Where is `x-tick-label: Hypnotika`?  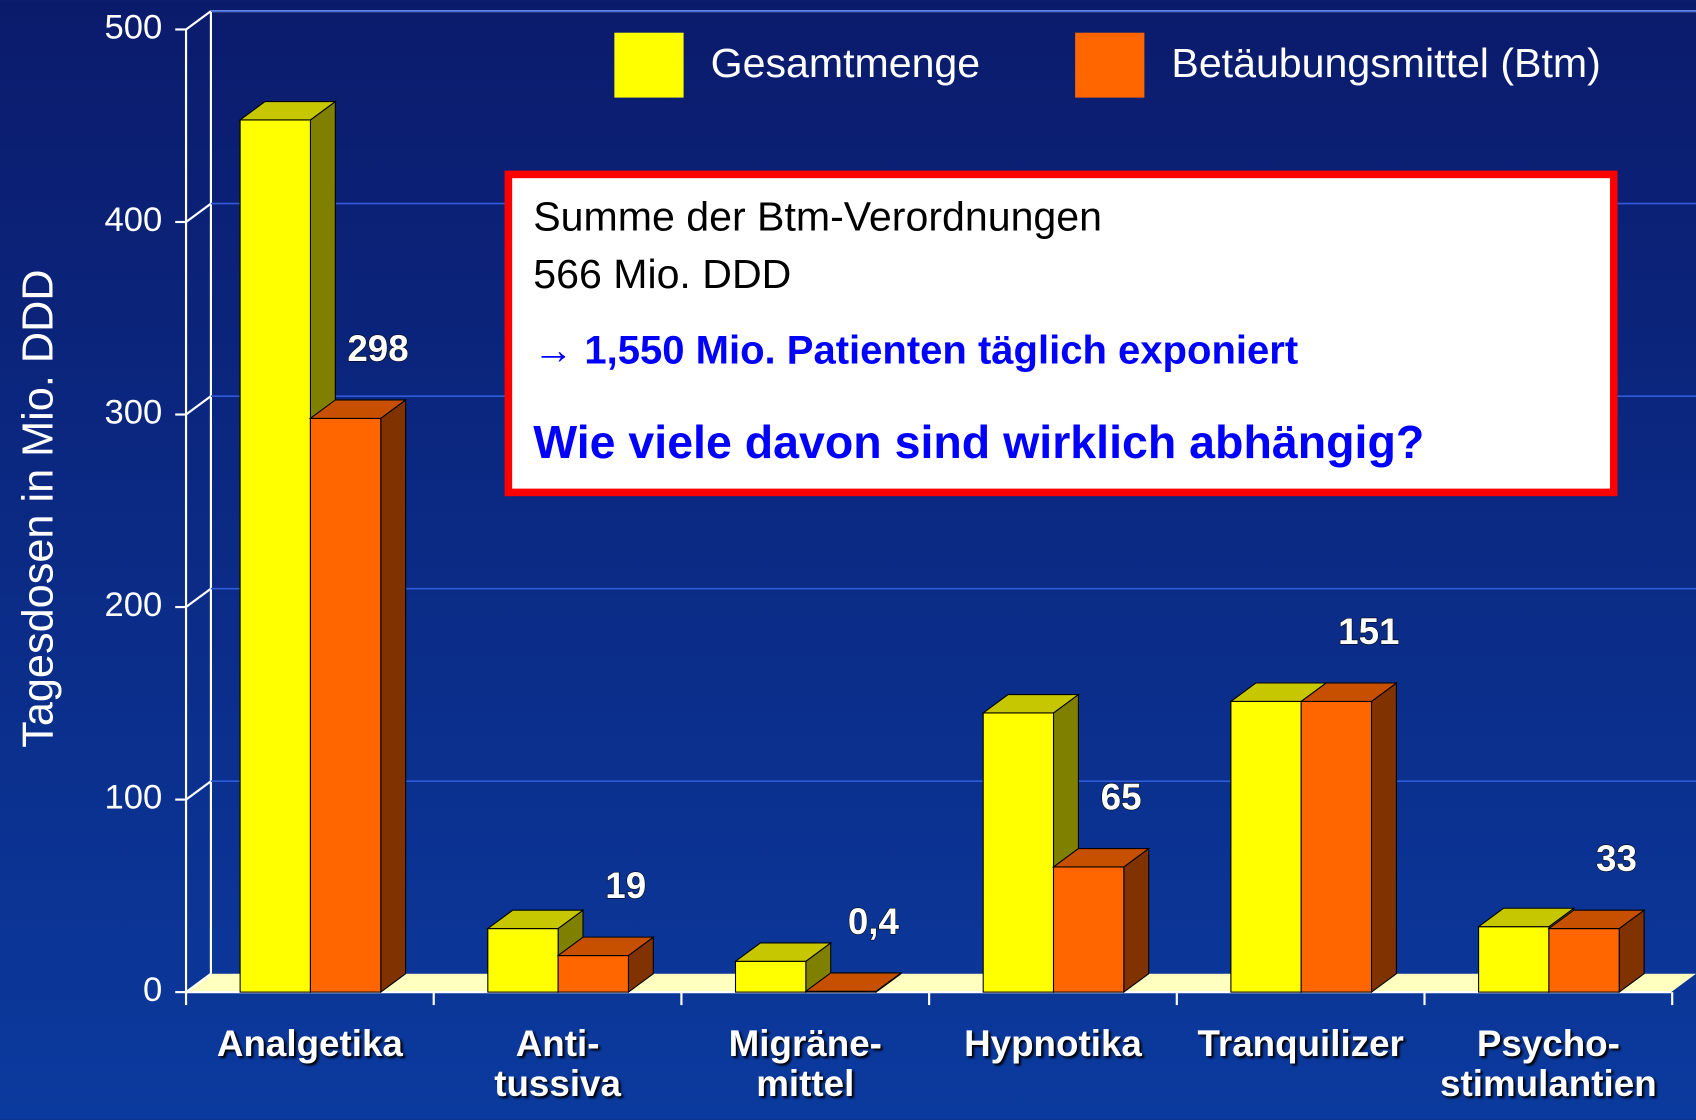
x-tick-label: Hypnotika is located at coordinates (1053, 1044).